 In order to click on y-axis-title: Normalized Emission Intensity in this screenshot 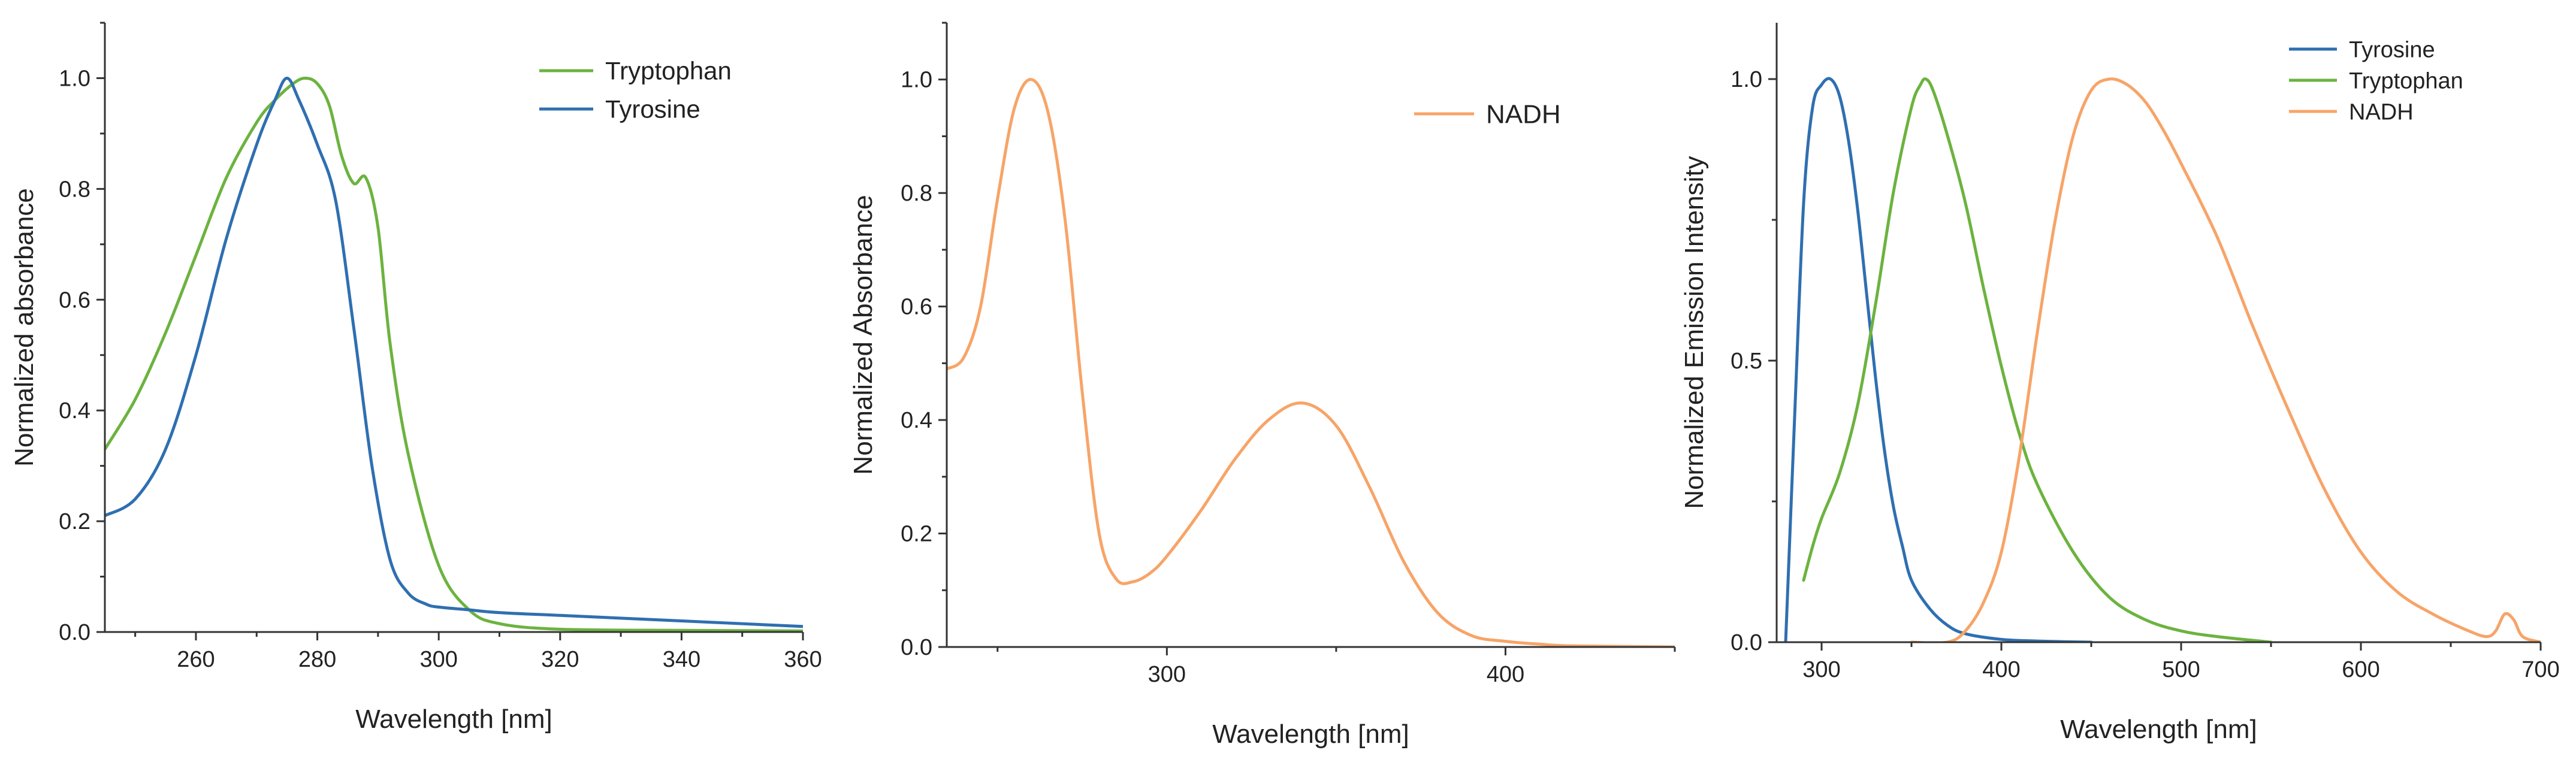, I will do `click(1695, 332)`.